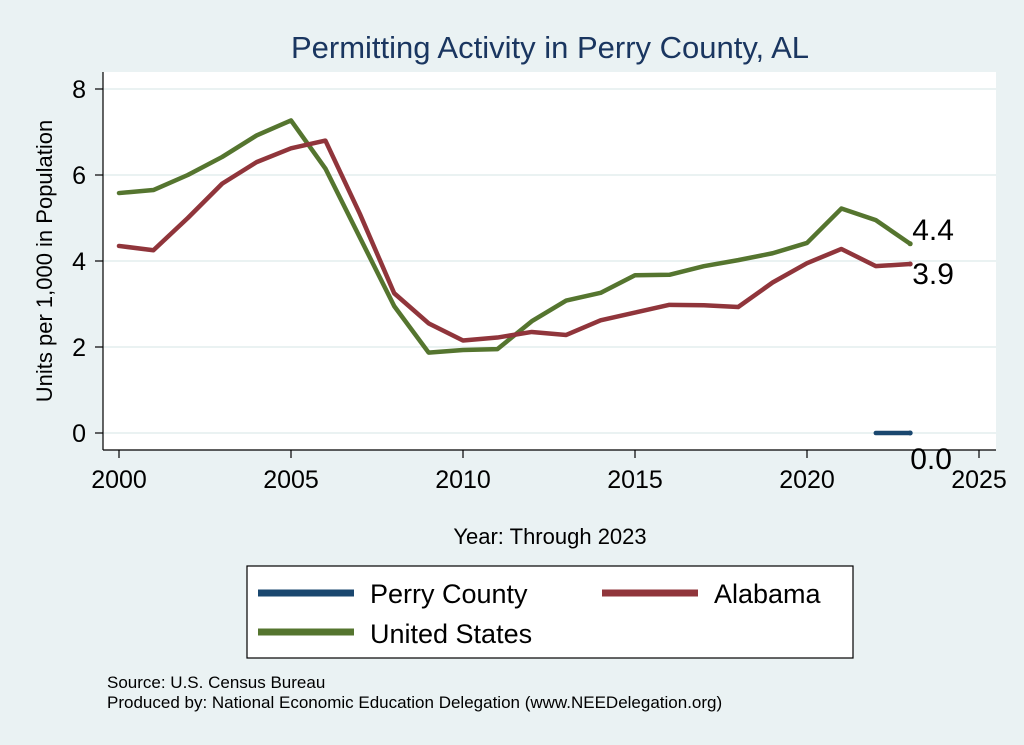 The height and width of the screenshot is (745, 1024). I want to click on chart-title: Permitting Activity in Perry County, AL, so click(550, 47).